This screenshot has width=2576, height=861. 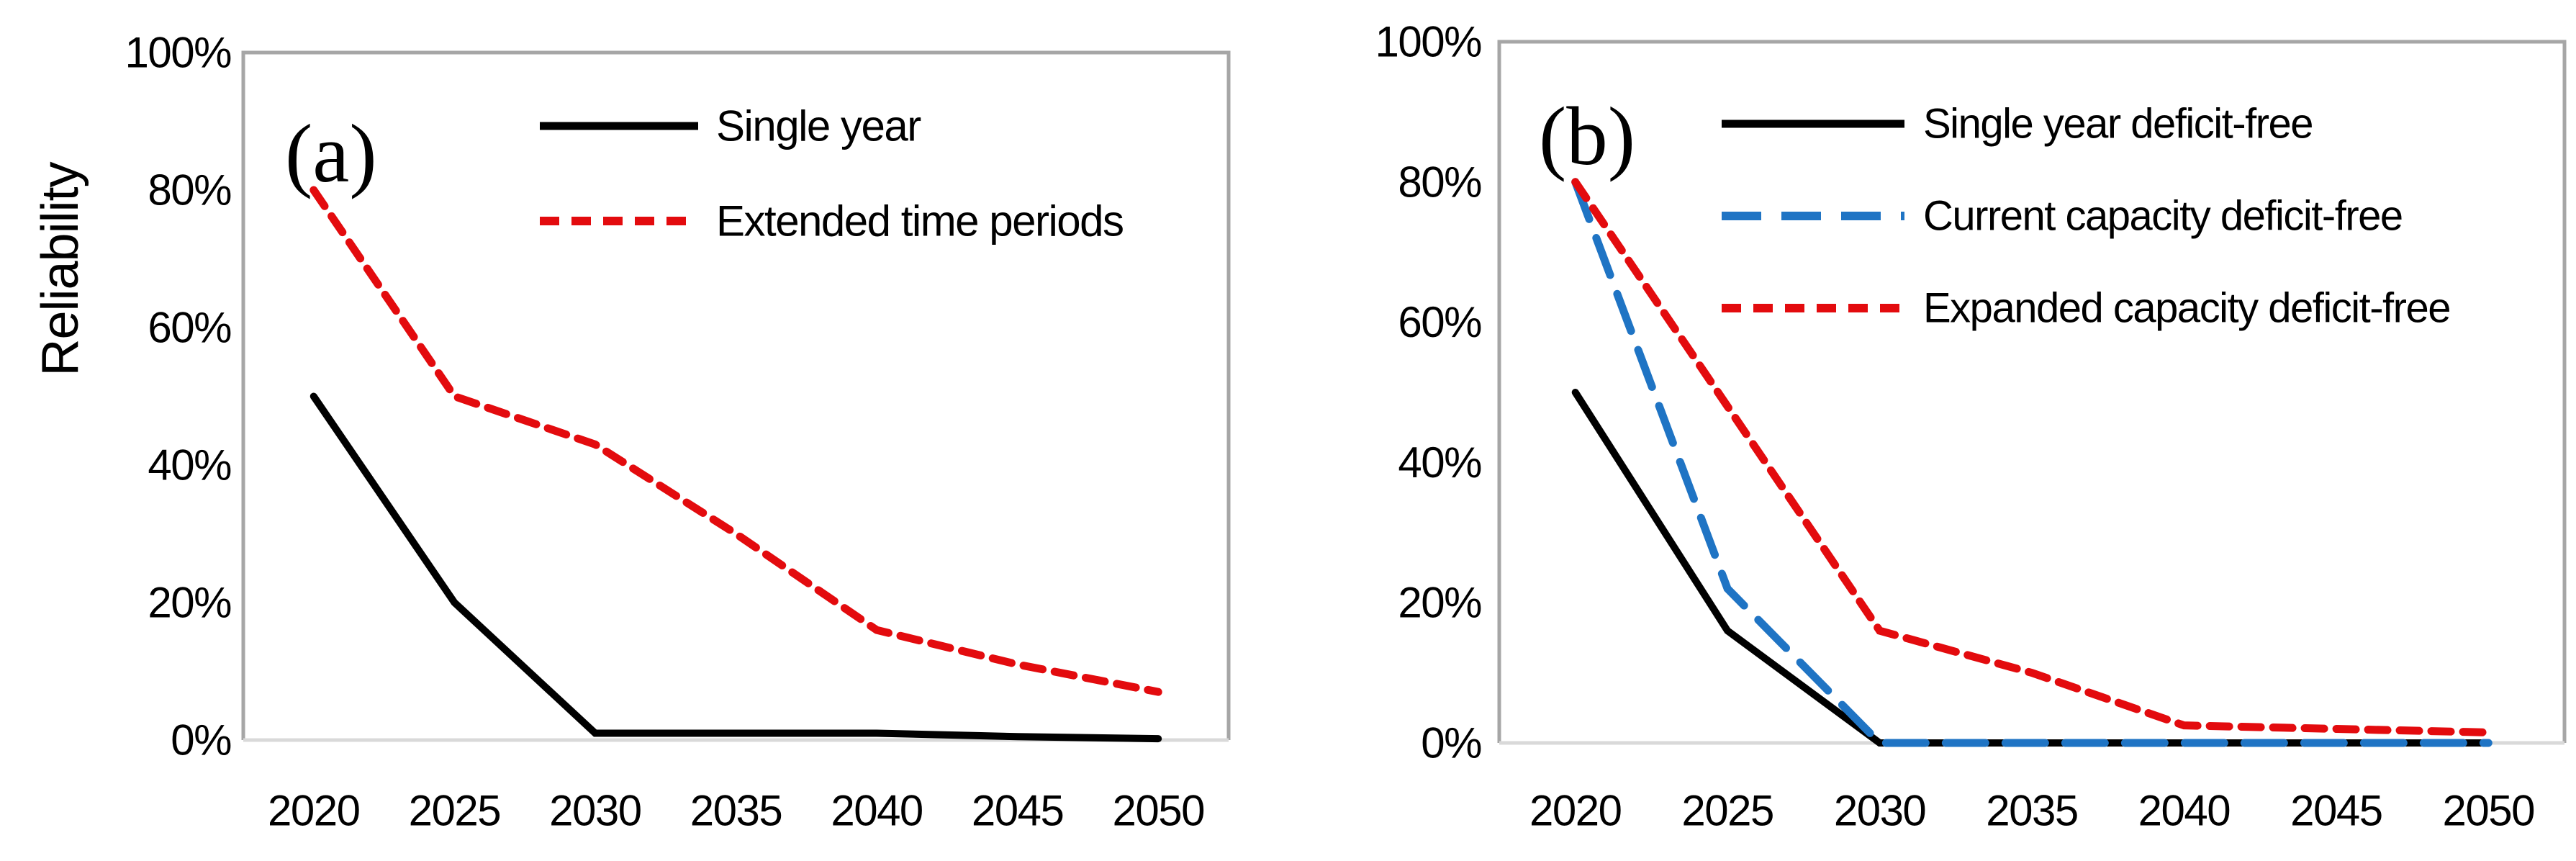 What do you see at coordinates (2186, 308) in the screenshot?
I see `legend-label: Expanded capacity deficit-free` at bounding box center [2186, 308].